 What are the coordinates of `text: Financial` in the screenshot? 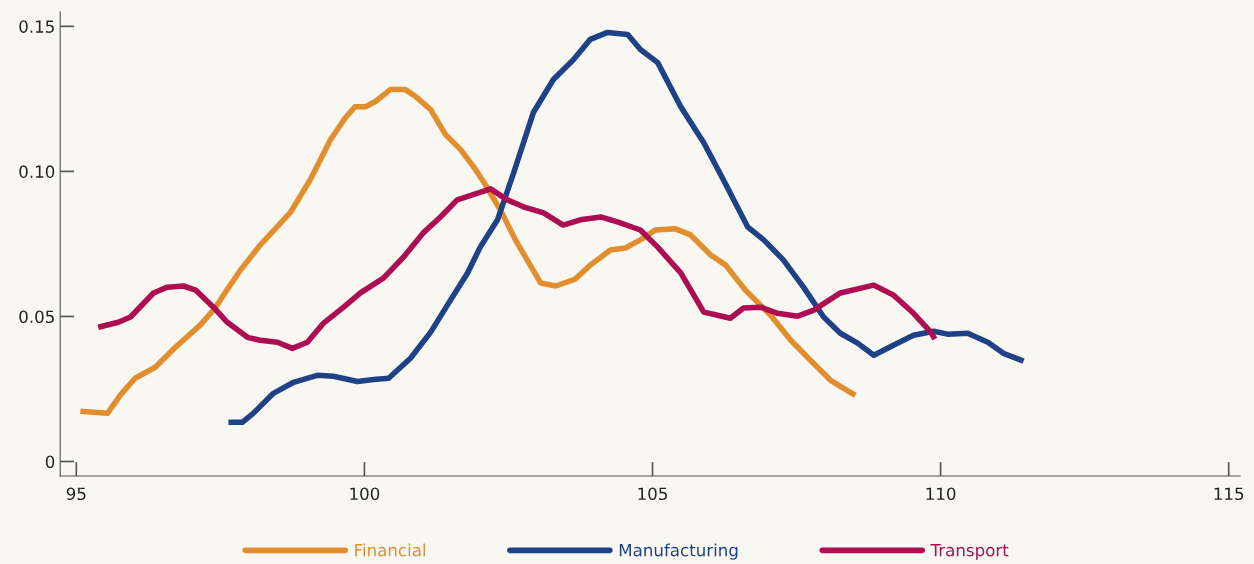 It's located at (390, 550).